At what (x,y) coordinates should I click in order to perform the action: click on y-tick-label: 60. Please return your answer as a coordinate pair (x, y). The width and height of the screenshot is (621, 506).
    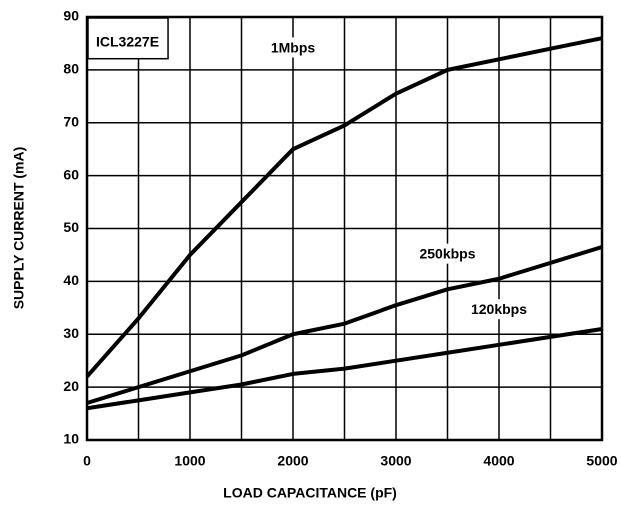
    Looking at the image, I should click on (71, 174).